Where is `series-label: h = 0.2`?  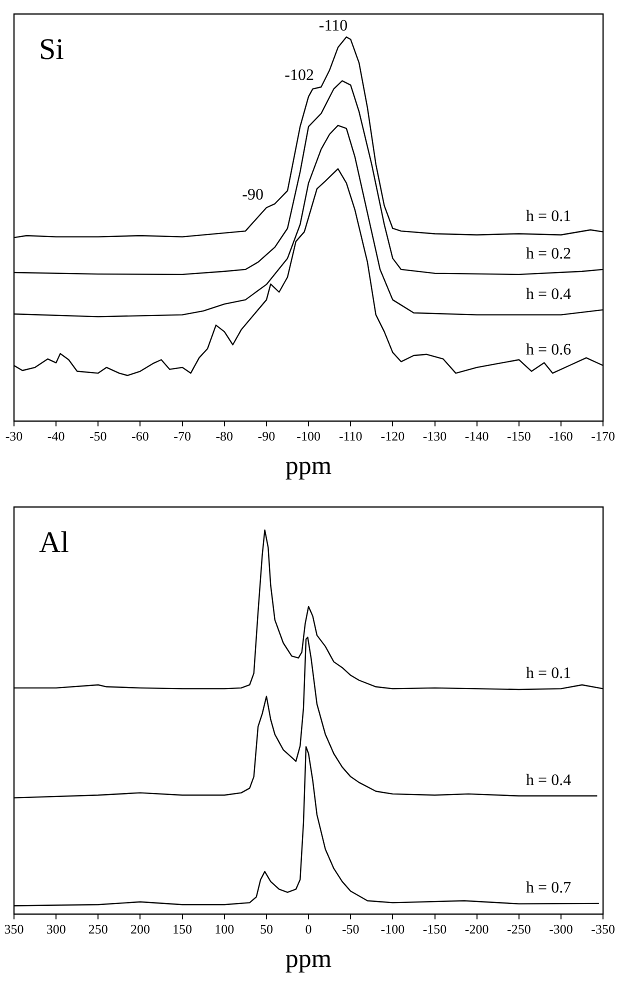 series-label: h = 0.2 is located at coordinates (549, 254).